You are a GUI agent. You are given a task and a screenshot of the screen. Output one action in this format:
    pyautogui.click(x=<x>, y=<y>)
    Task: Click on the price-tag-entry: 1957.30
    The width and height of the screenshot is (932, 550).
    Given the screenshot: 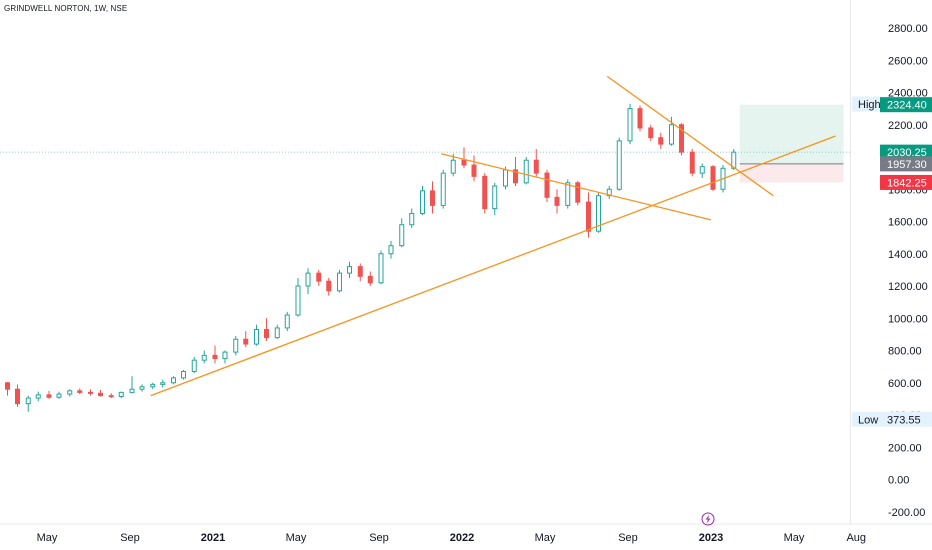 What is the action you would take?
    pyautogui.click(x=906, y=164)
    